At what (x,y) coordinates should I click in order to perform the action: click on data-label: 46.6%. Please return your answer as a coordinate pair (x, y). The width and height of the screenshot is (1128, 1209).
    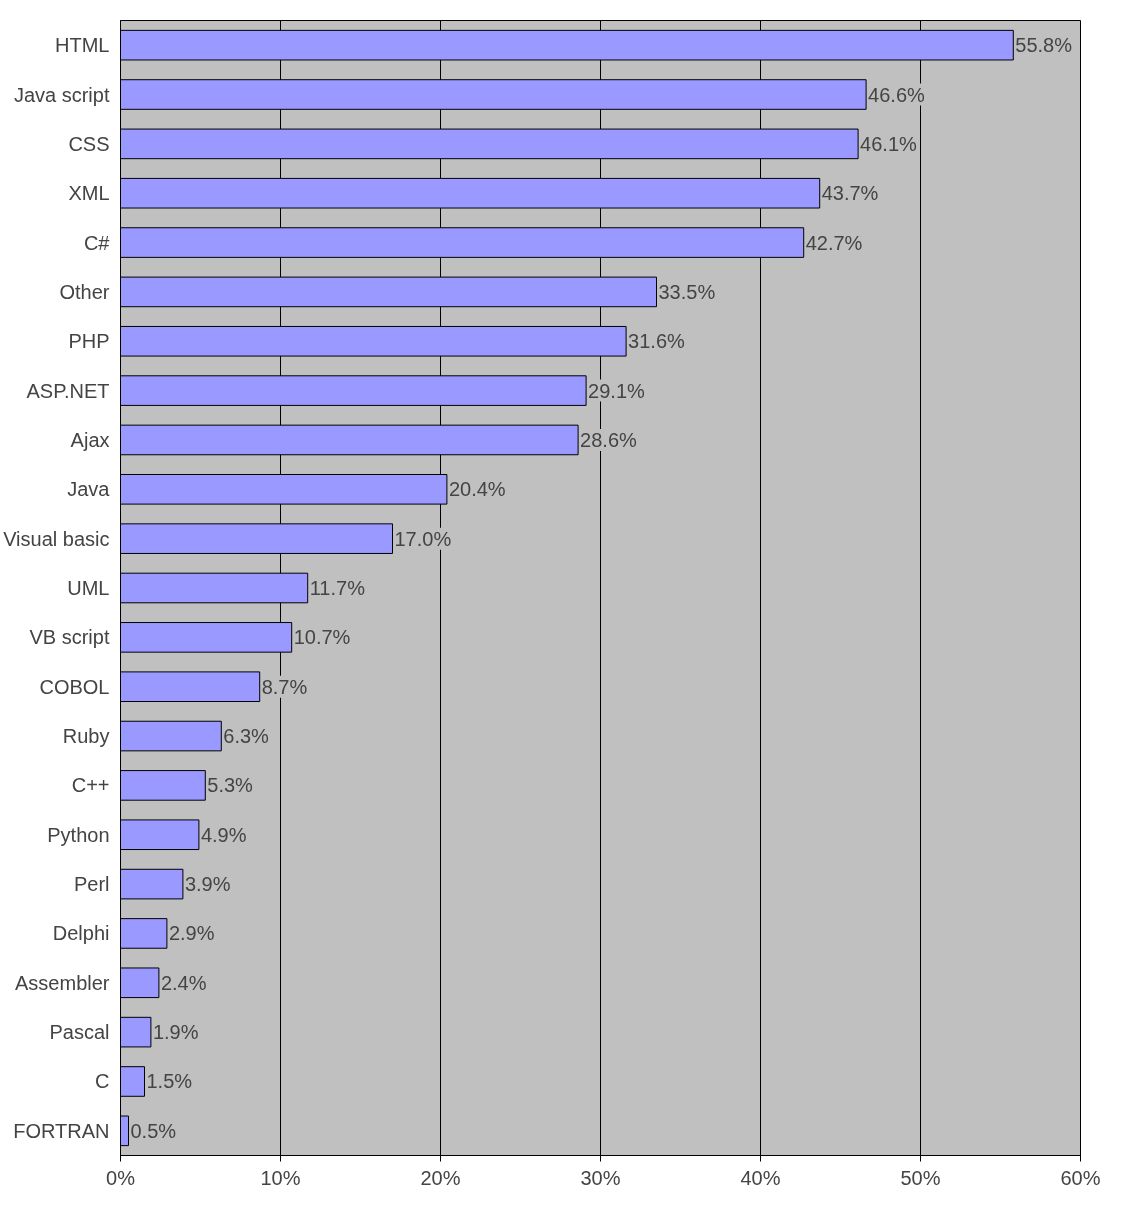
    Looking at the image, I should click on (897, 94).